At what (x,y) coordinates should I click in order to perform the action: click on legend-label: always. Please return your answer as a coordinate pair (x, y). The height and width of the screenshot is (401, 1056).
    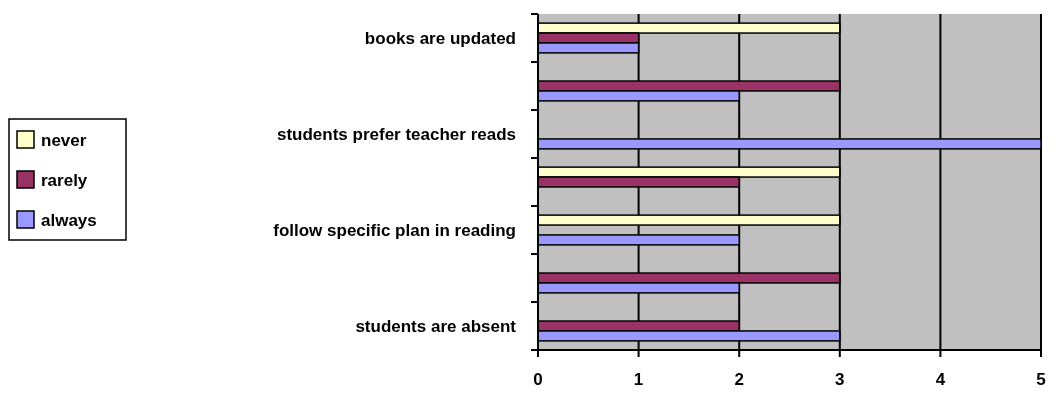
    Looking at the image, I should click on (69, 220).